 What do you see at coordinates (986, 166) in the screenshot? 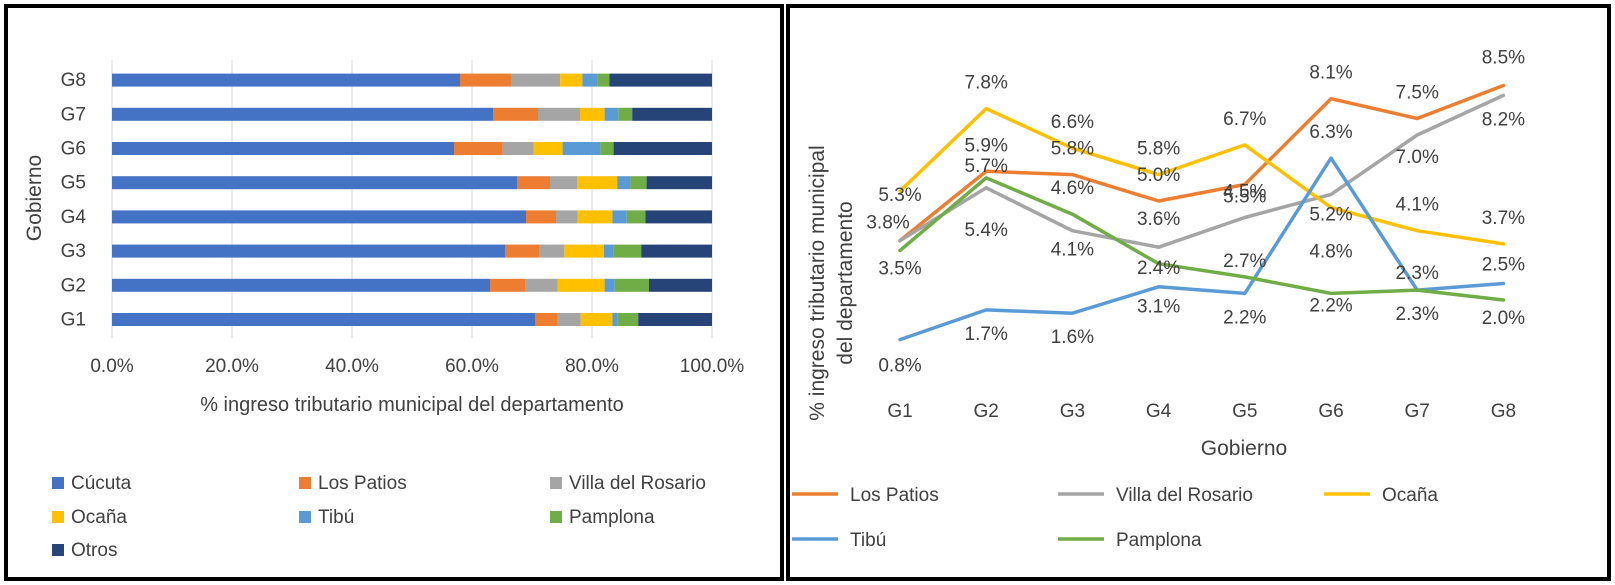
I see `data-label: 5.7%` at bounding box center [986, 166].